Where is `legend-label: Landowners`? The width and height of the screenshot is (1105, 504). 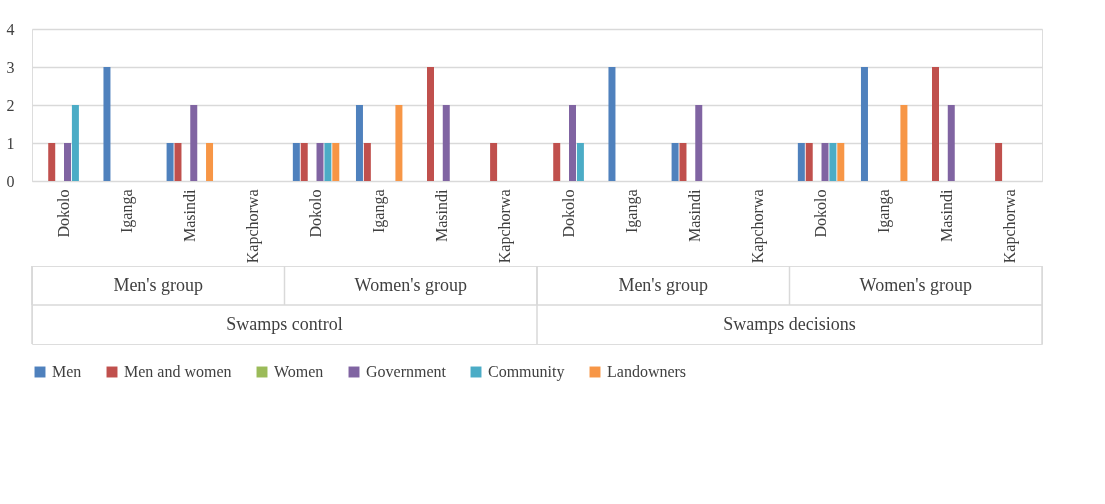 legend-label: Landowners is located at coordinates (647, 371).